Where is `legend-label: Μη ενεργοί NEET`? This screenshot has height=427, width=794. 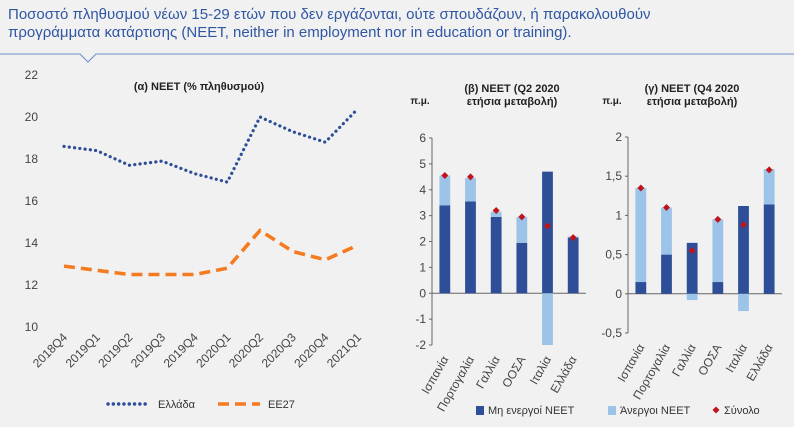
legend-label: Μη ενεργοί NEET is located at coordinates (531, 411).